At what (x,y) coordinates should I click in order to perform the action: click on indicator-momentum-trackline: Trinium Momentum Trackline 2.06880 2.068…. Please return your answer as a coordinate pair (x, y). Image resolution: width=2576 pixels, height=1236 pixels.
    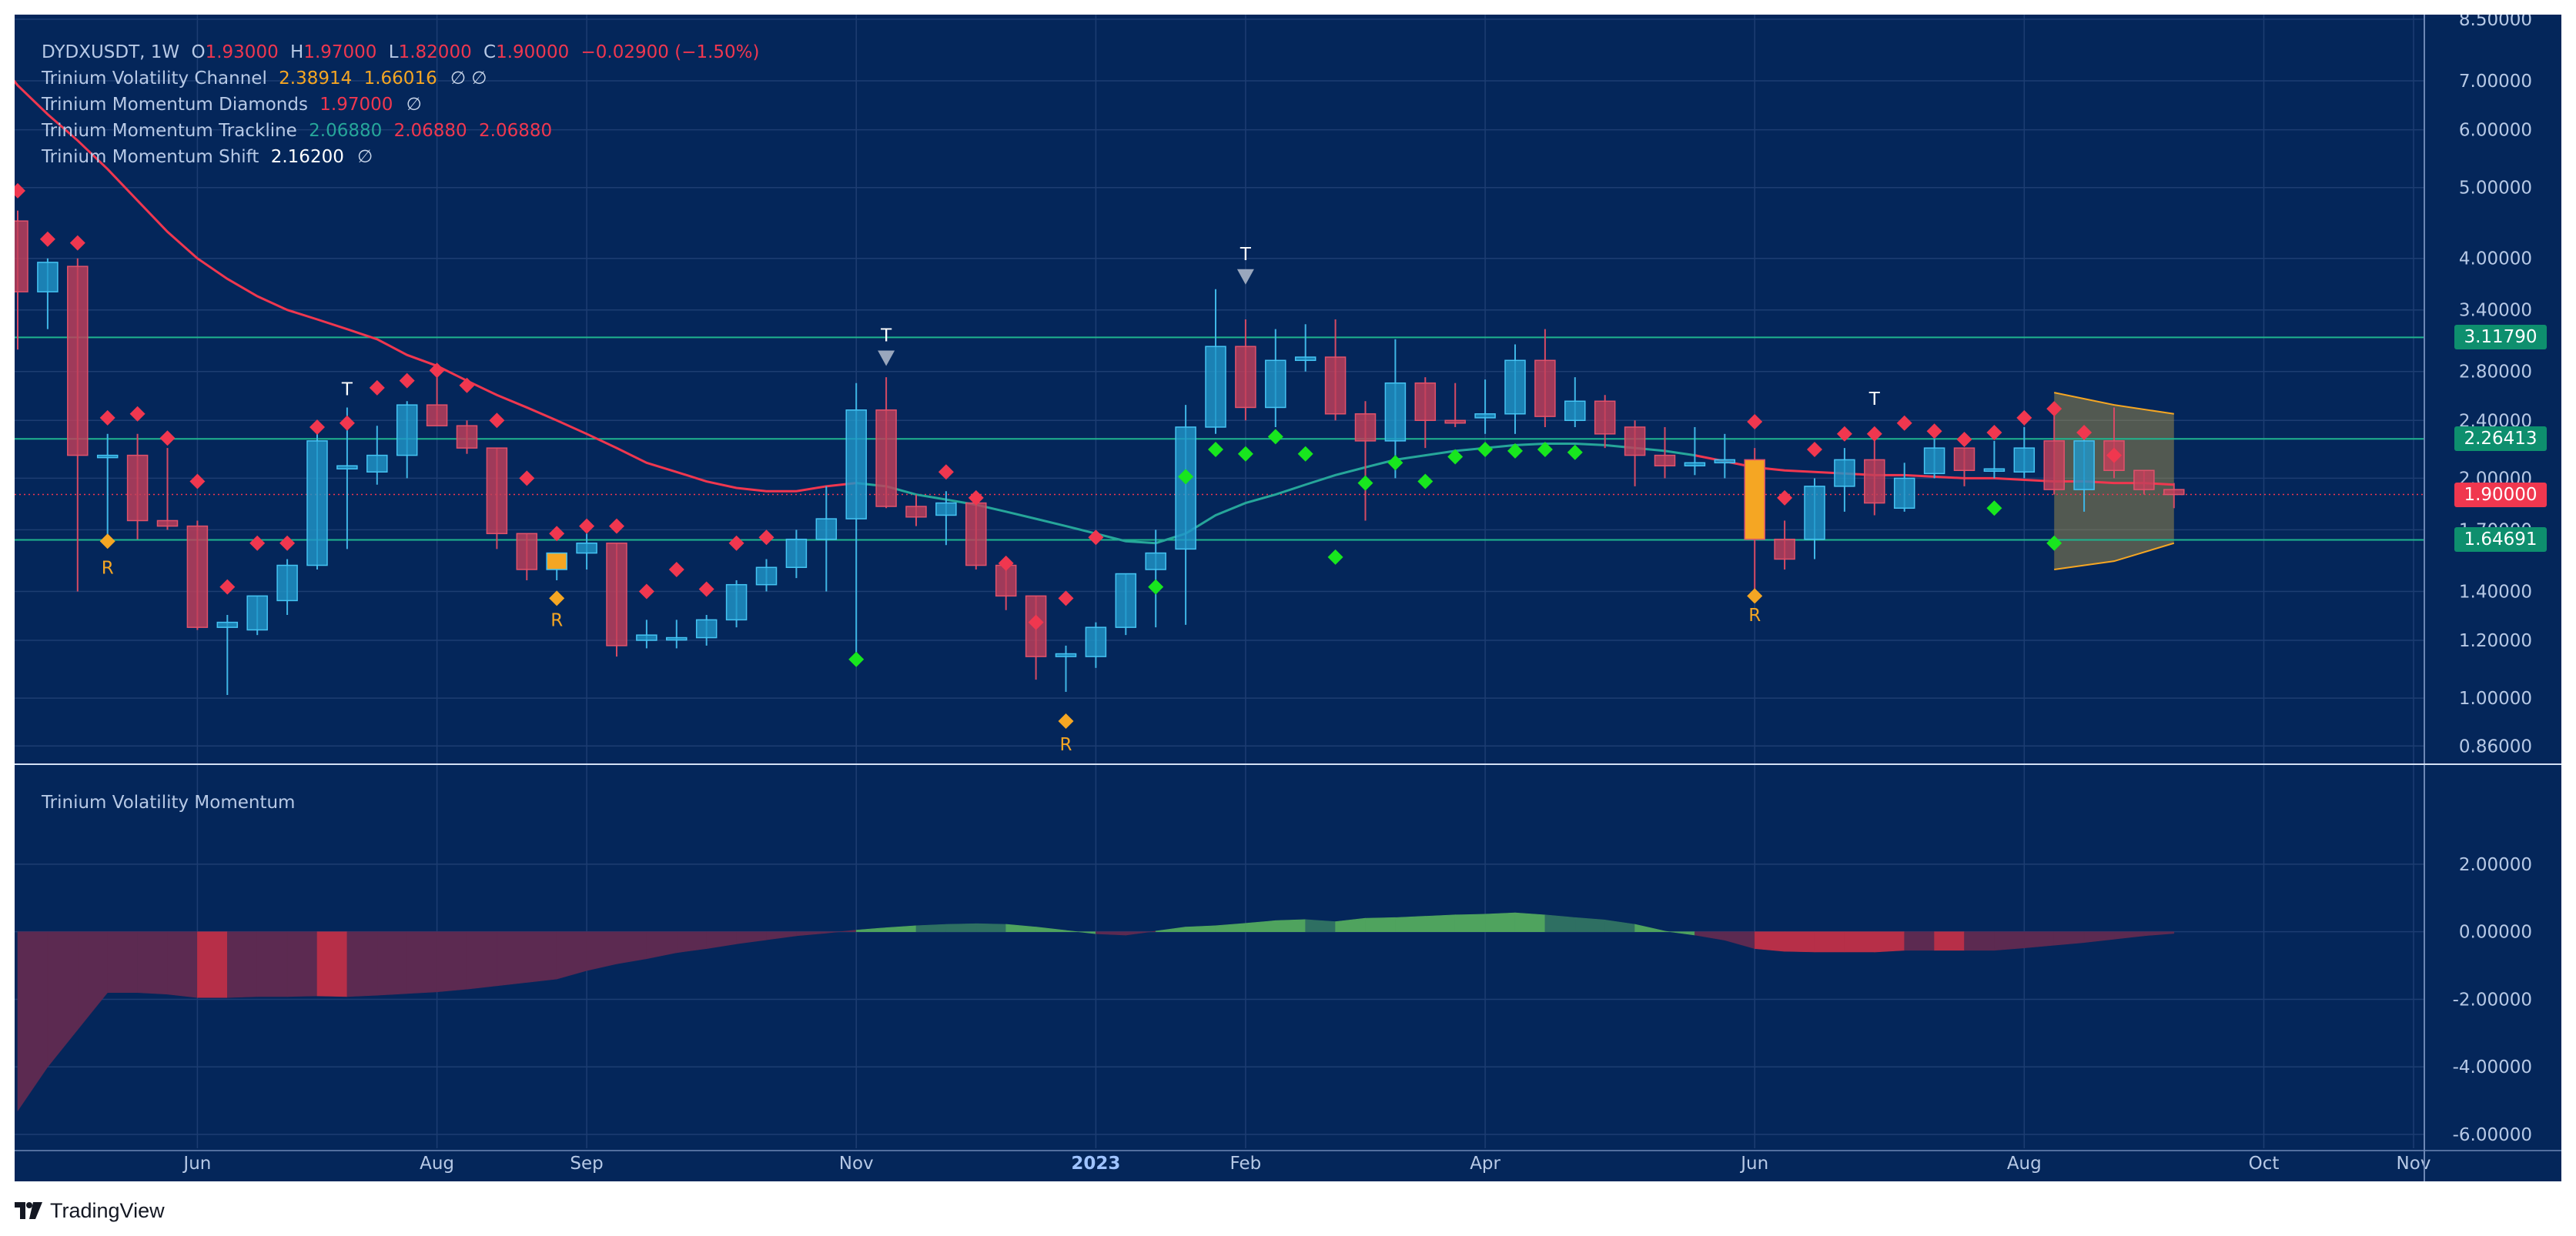
    Looking at the image, I should click on (401, 131).